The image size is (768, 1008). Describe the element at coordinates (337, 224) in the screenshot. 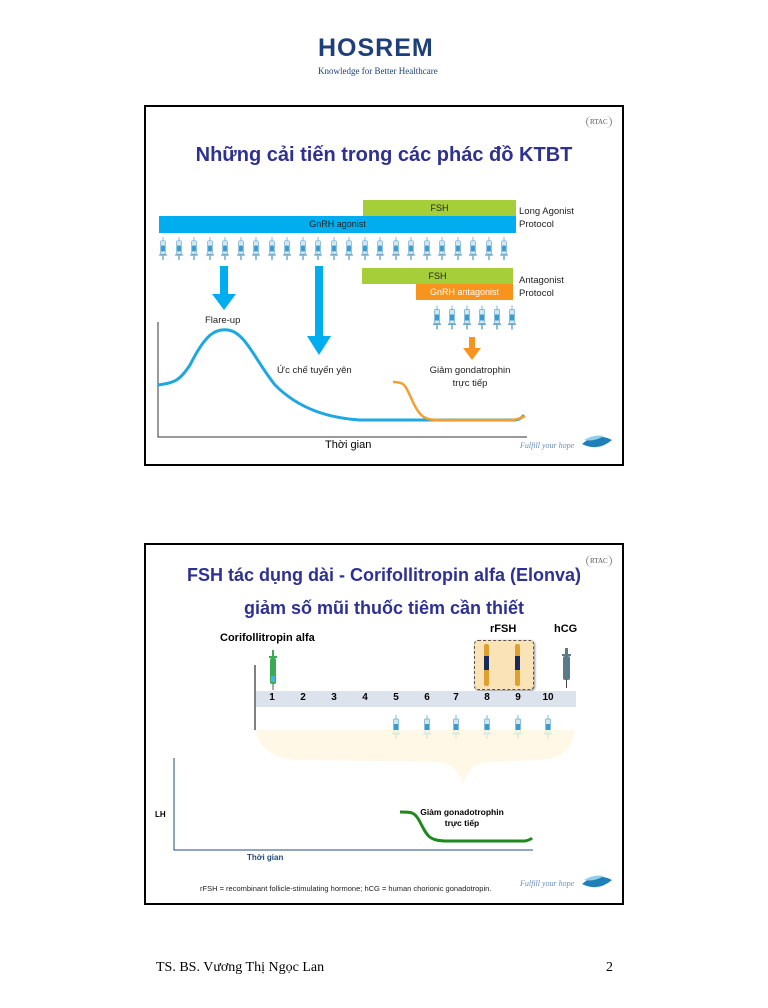

I see `gnrh-agonist-bar: GnRH agonist` at that location.